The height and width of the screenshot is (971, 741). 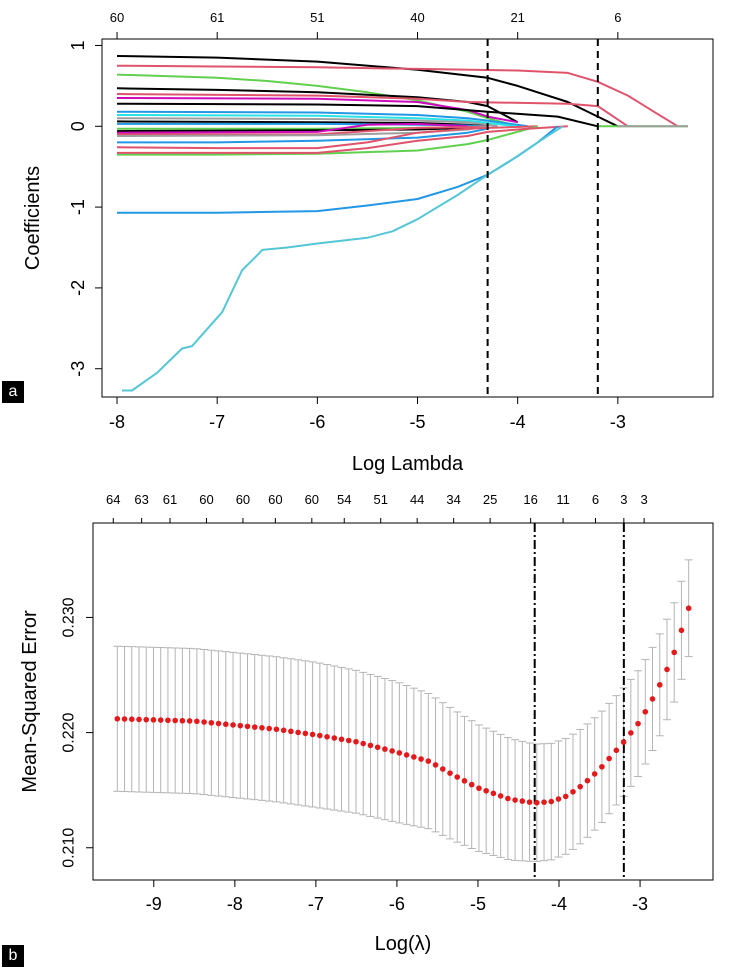 I want to click on y-tick-label: -2, so click(x=78, y=288).